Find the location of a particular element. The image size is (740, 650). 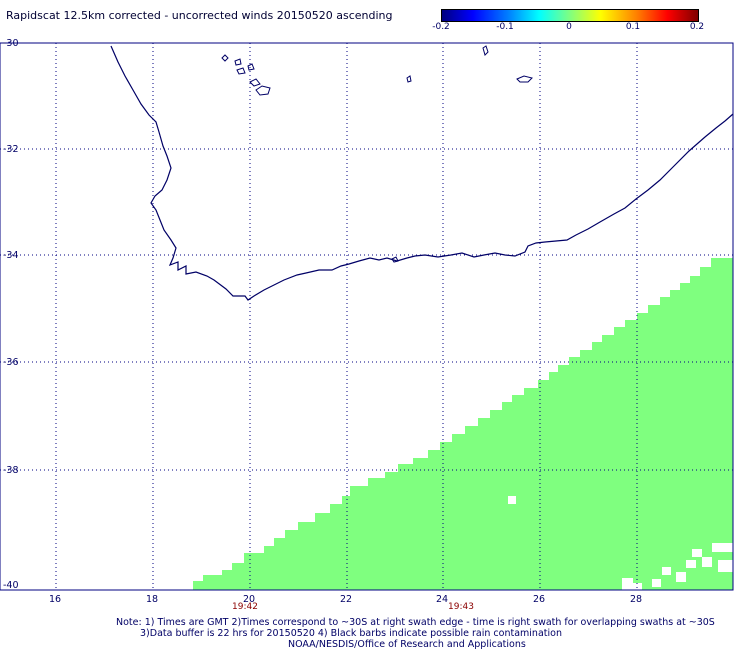

lon-label-28: 28 is located at coordinates (636, 599).